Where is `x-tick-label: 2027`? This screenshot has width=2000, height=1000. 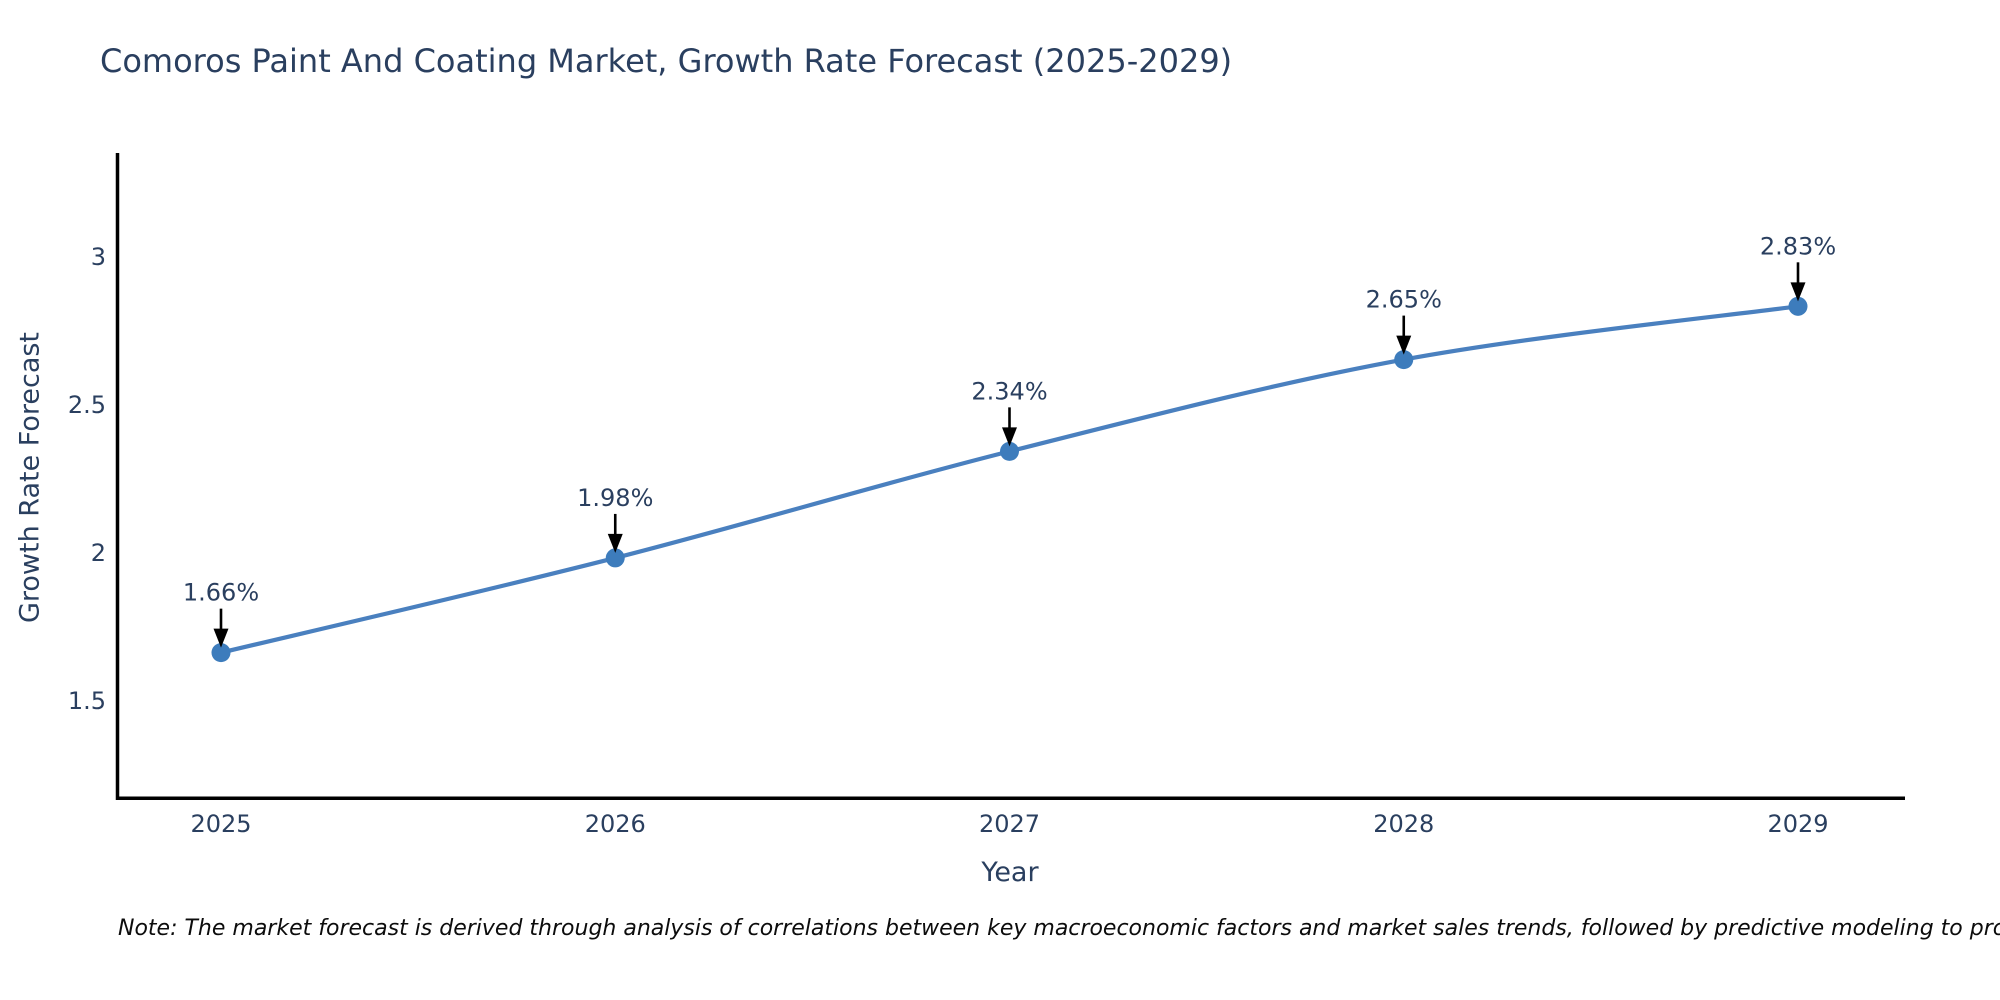 x-tick-label: 2027 is located at coordinates (1009, 824).